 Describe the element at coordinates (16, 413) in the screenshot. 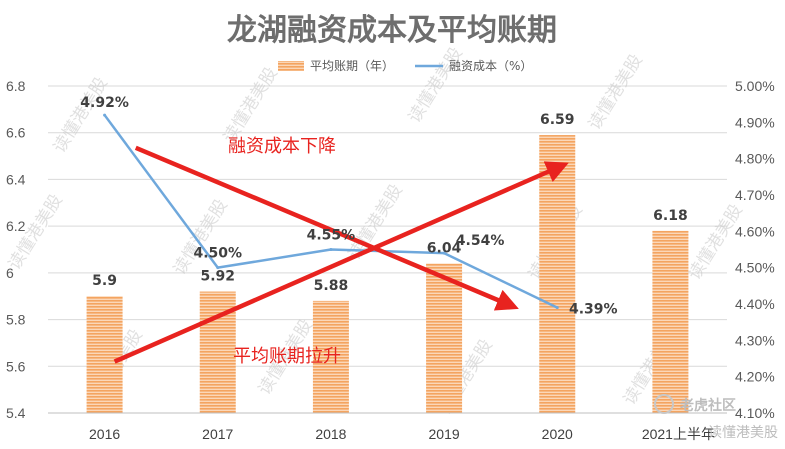

I see `left-tick-label: 5.4` at that location.